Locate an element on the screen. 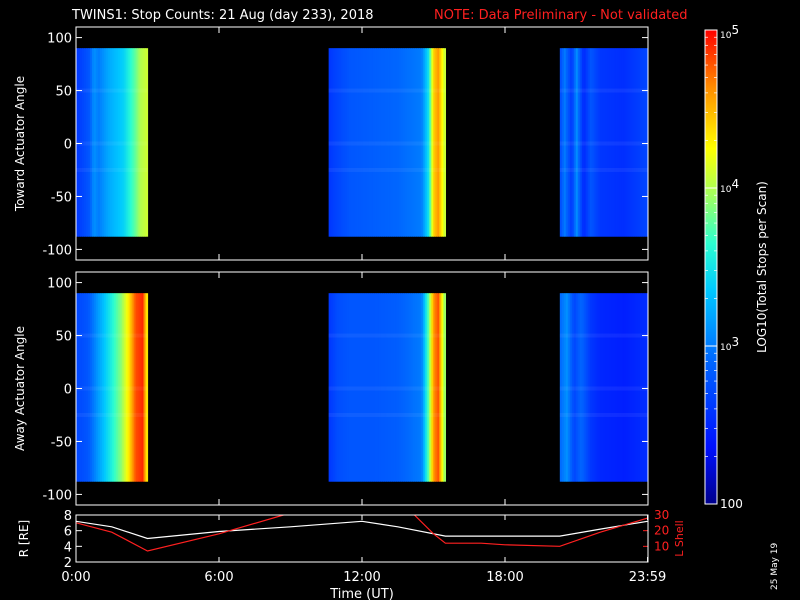  radius-line is located at coordinates (362, 530).